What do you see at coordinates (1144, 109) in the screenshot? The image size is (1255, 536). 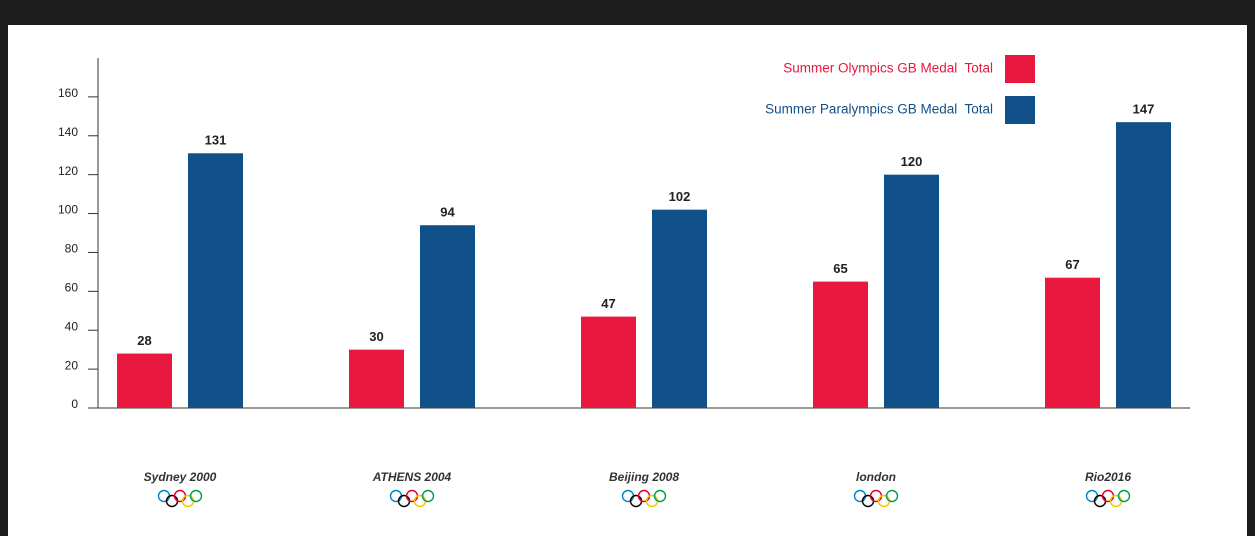 I see `value-label: 147` at bounding box center [1144, 109].